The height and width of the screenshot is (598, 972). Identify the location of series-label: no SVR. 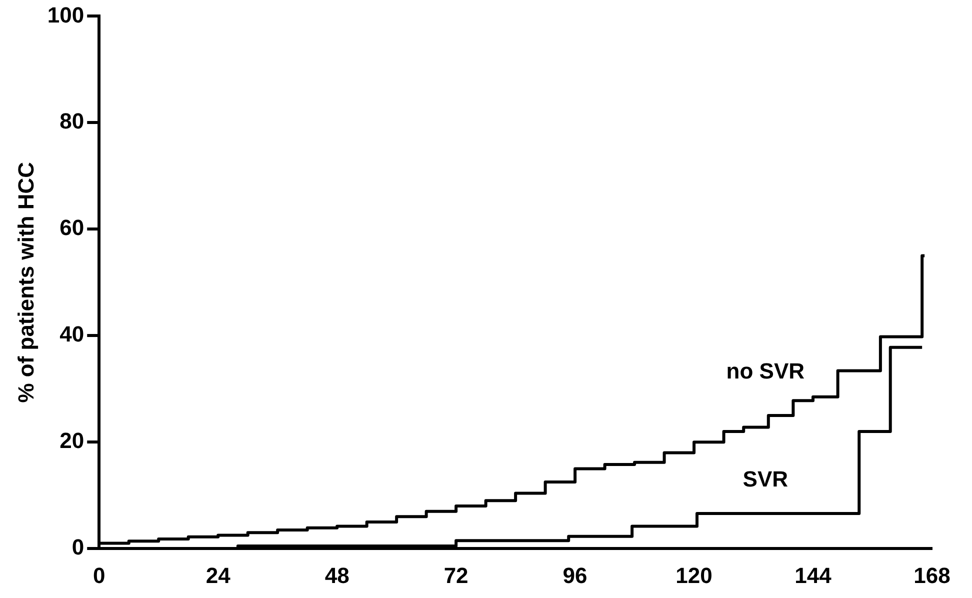
(765, 371).